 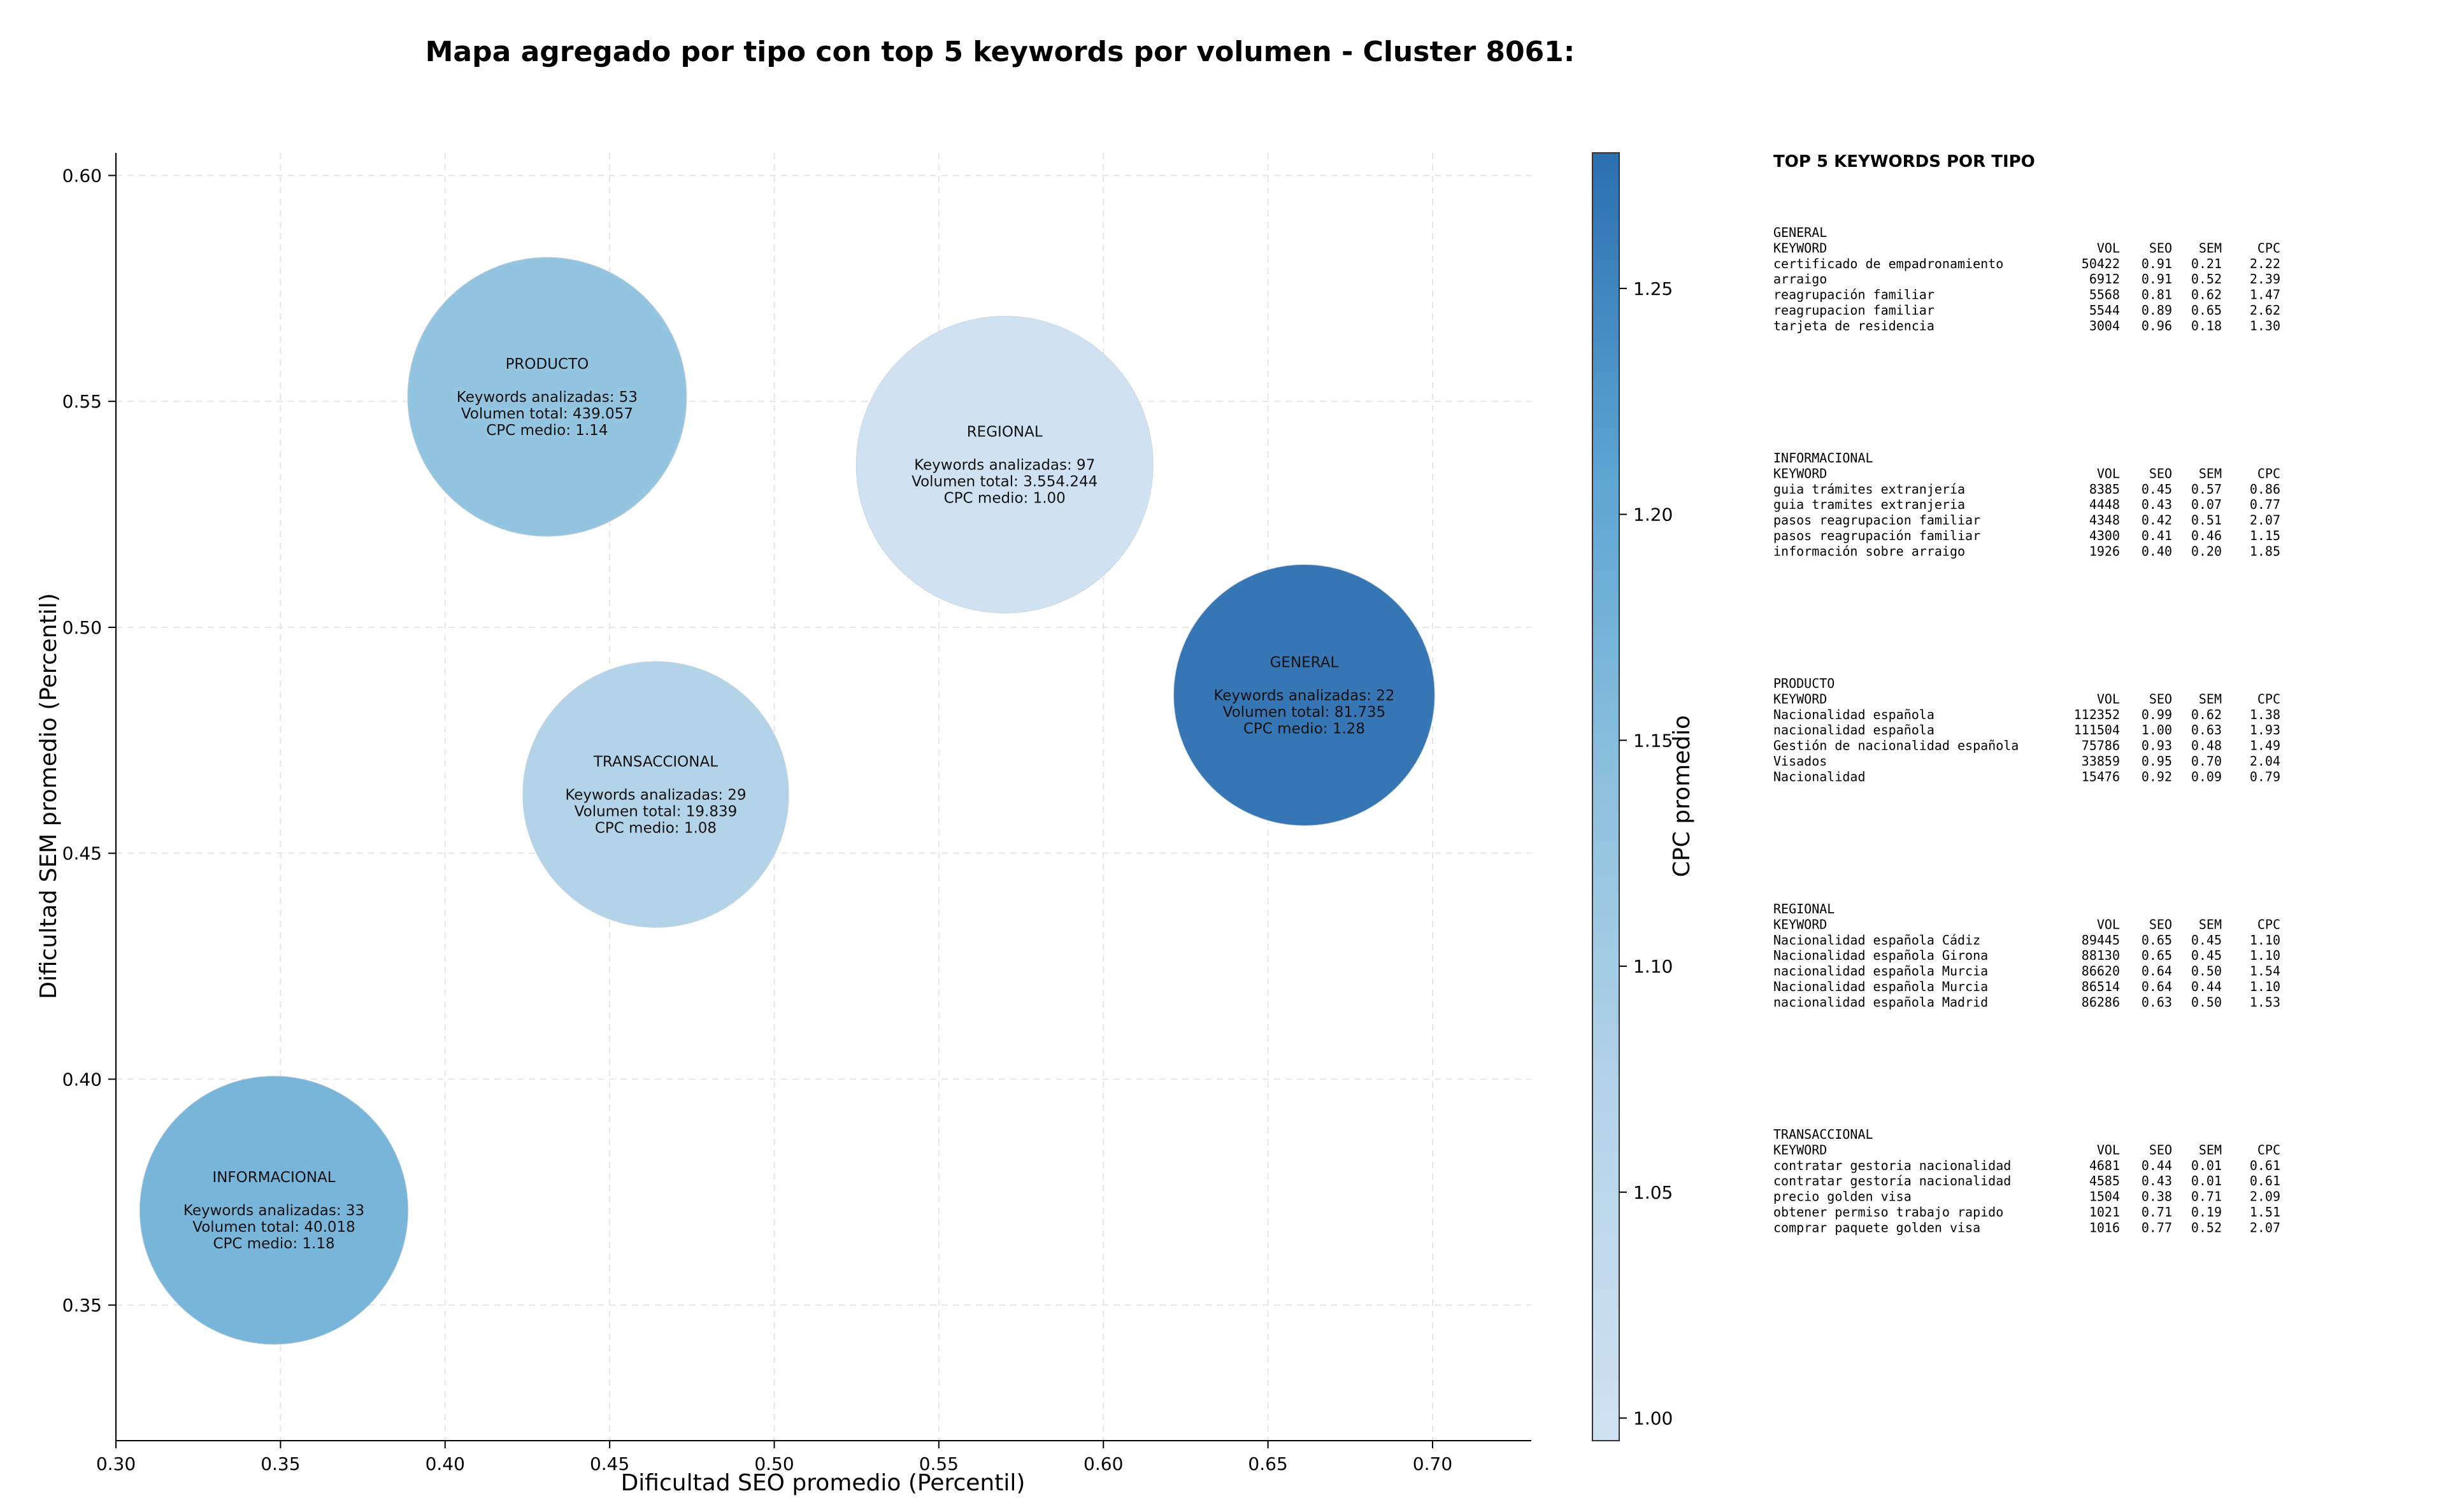 I want to click on x-tick-label: 0.40, so click(x=445, y=1463).